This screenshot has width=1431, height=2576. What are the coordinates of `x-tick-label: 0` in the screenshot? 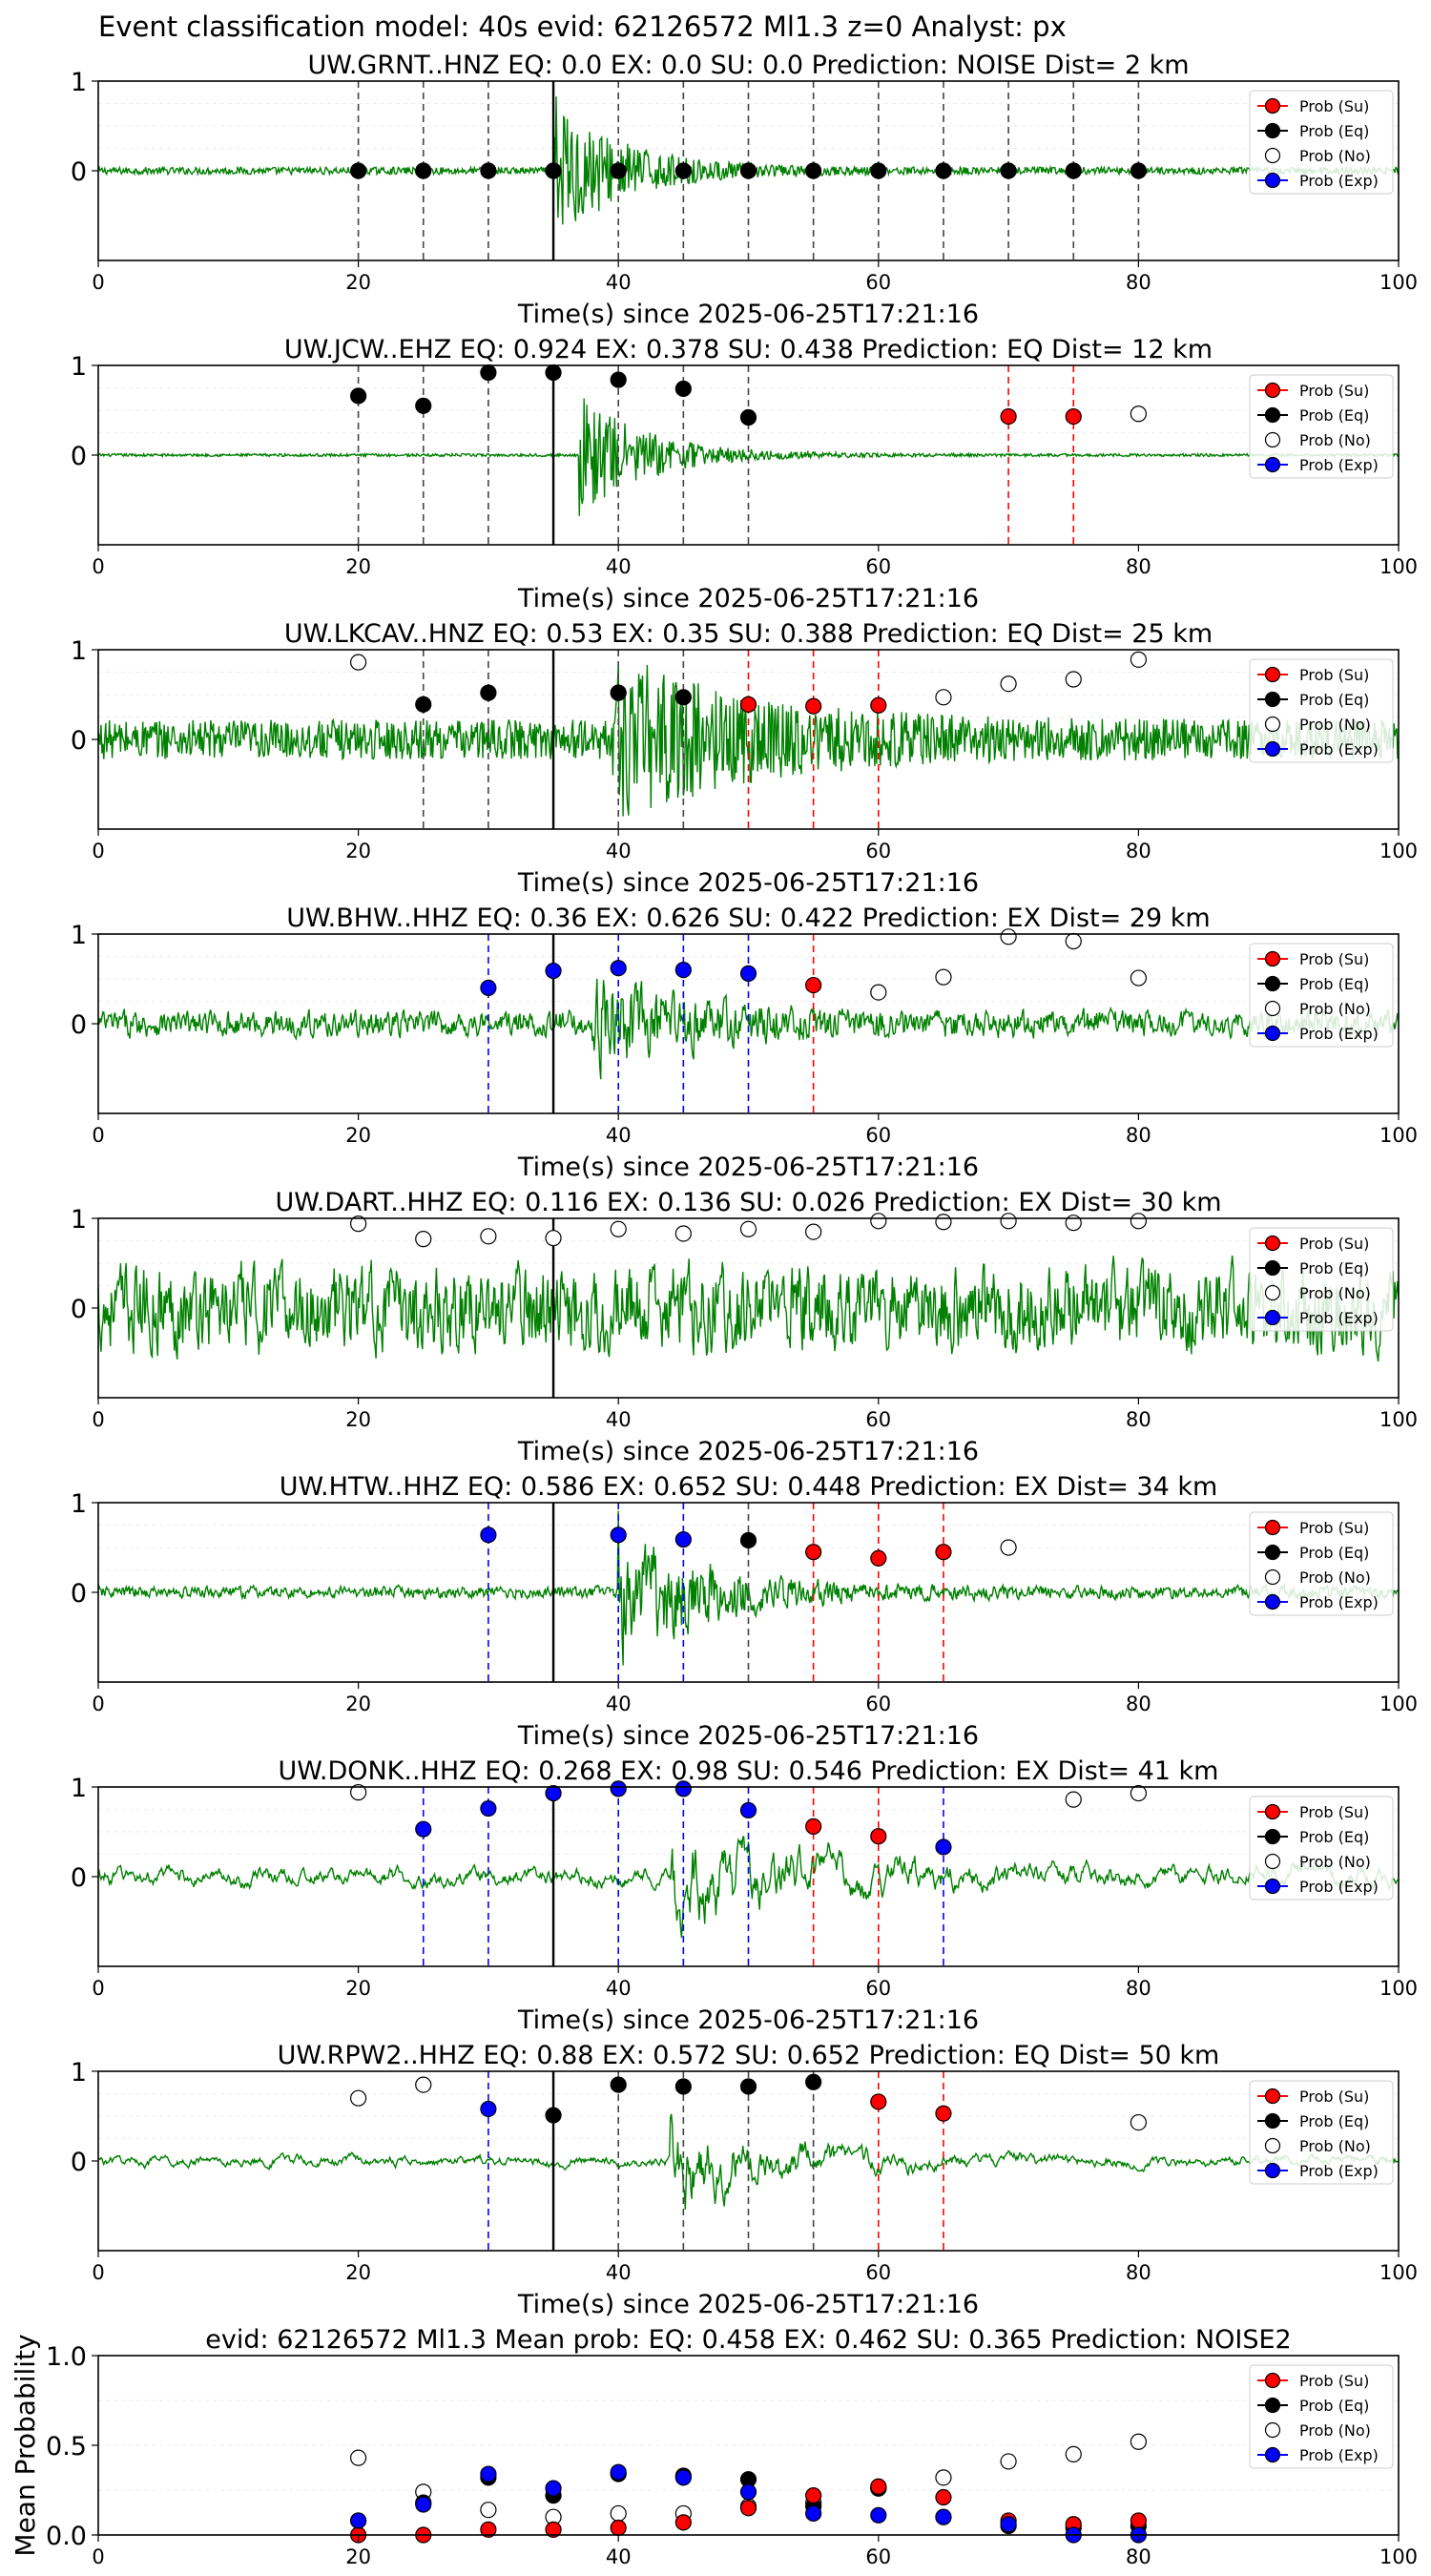 It's located at (98, 1135).